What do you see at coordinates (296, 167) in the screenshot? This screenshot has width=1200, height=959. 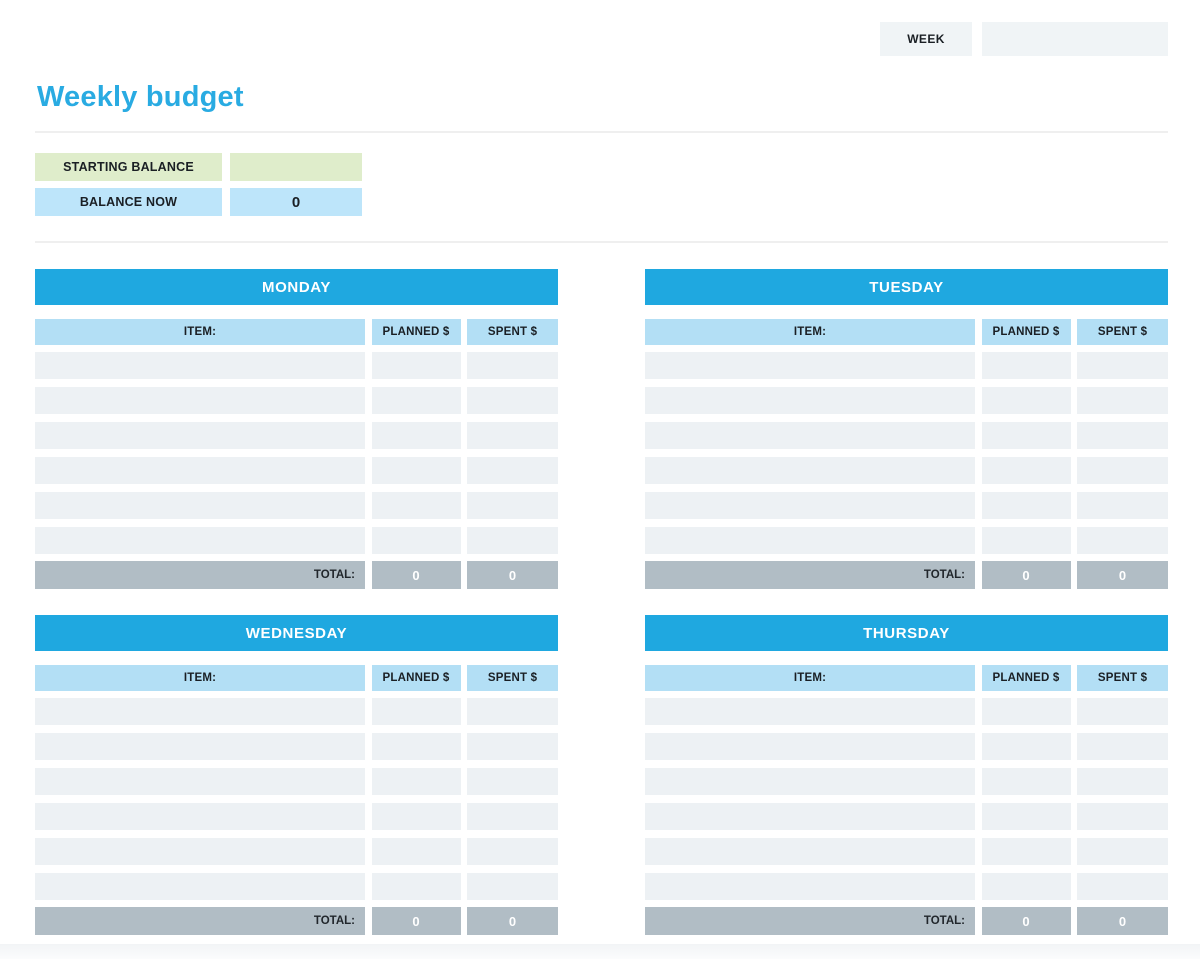 I see `starting-balance-value-cell` at bounding box center [296, 167].